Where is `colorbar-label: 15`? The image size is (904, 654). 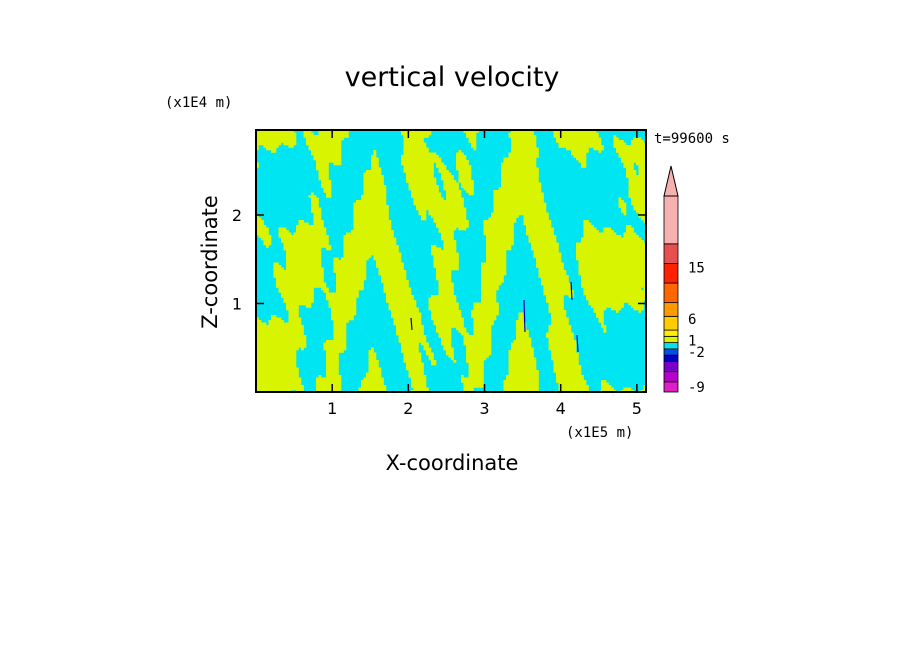
colorbar-label: 15 is located at coordinates (696, 268).